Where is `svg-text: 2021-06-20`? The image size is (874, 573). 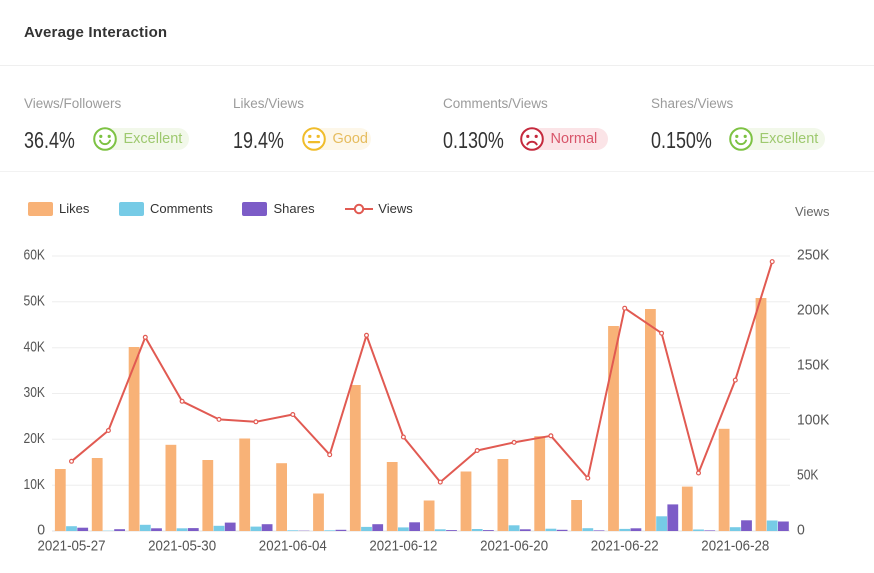 svg-text: 2021-06-20 is located at coordinates (514, 546).